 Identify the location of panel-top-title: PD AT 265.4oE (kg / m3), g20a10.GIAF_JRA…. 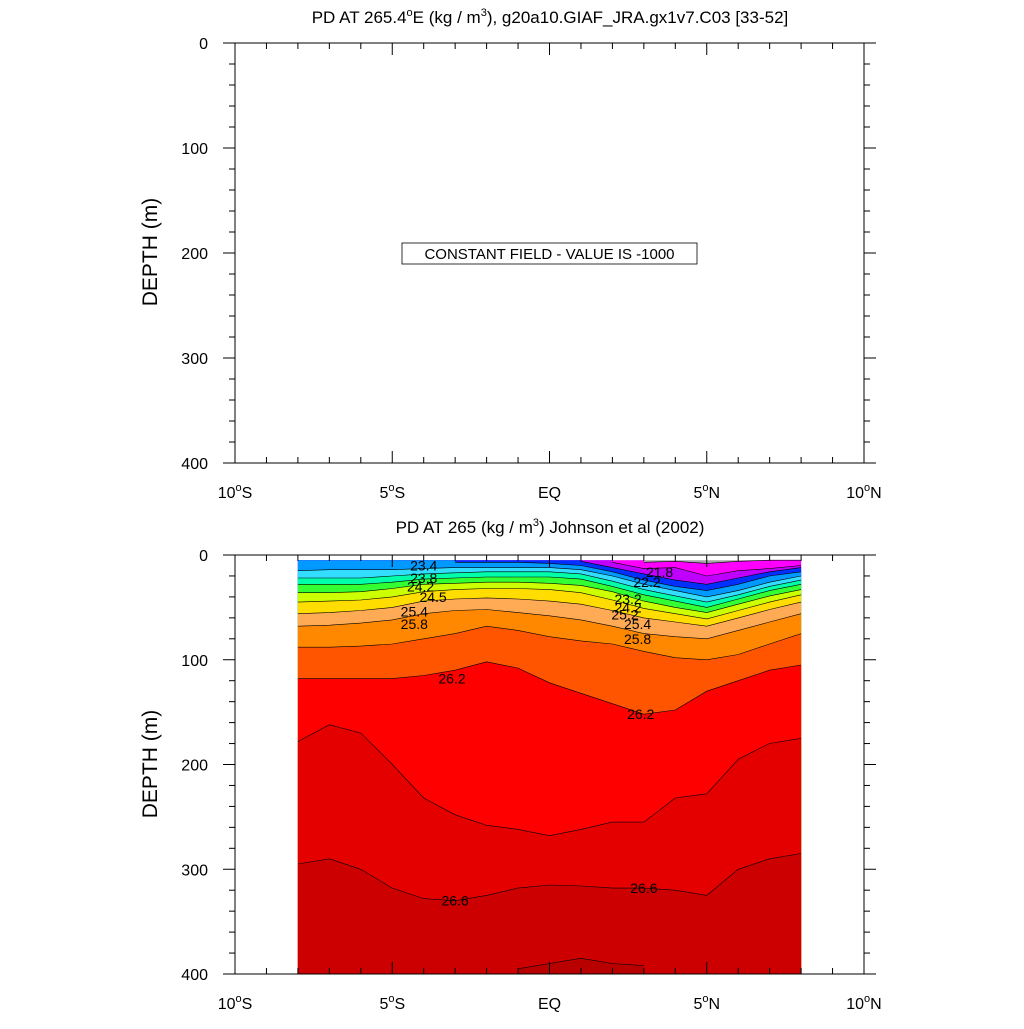
(550, 17).